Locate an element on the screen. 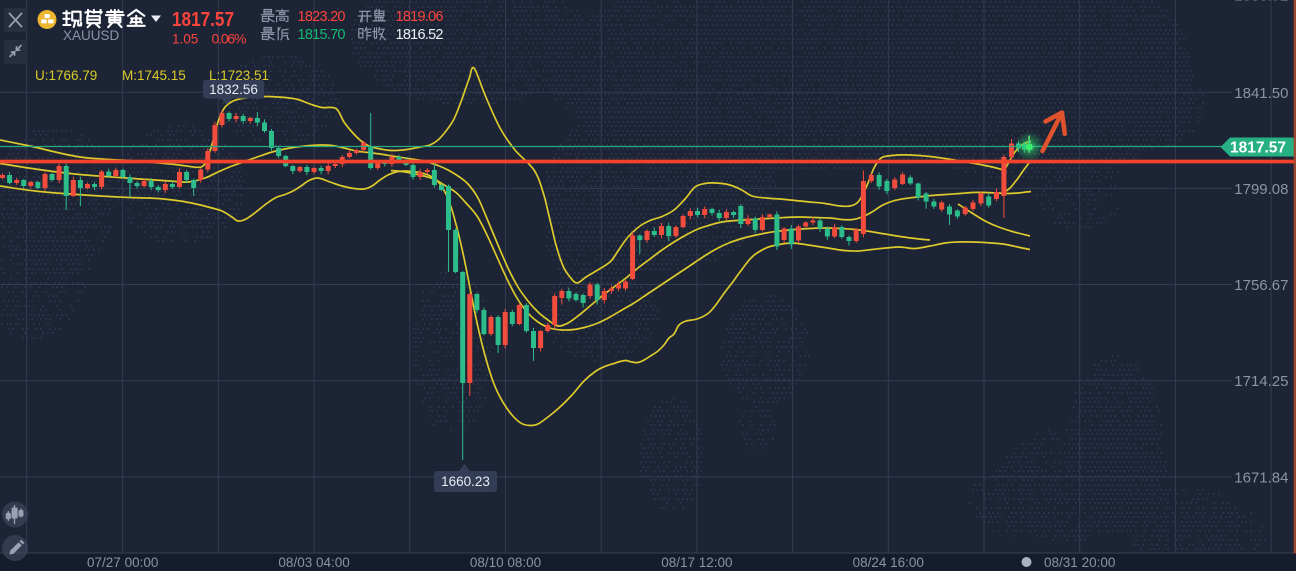  svg-text: 08/10 08:00 is located at coordinates (505, 562).